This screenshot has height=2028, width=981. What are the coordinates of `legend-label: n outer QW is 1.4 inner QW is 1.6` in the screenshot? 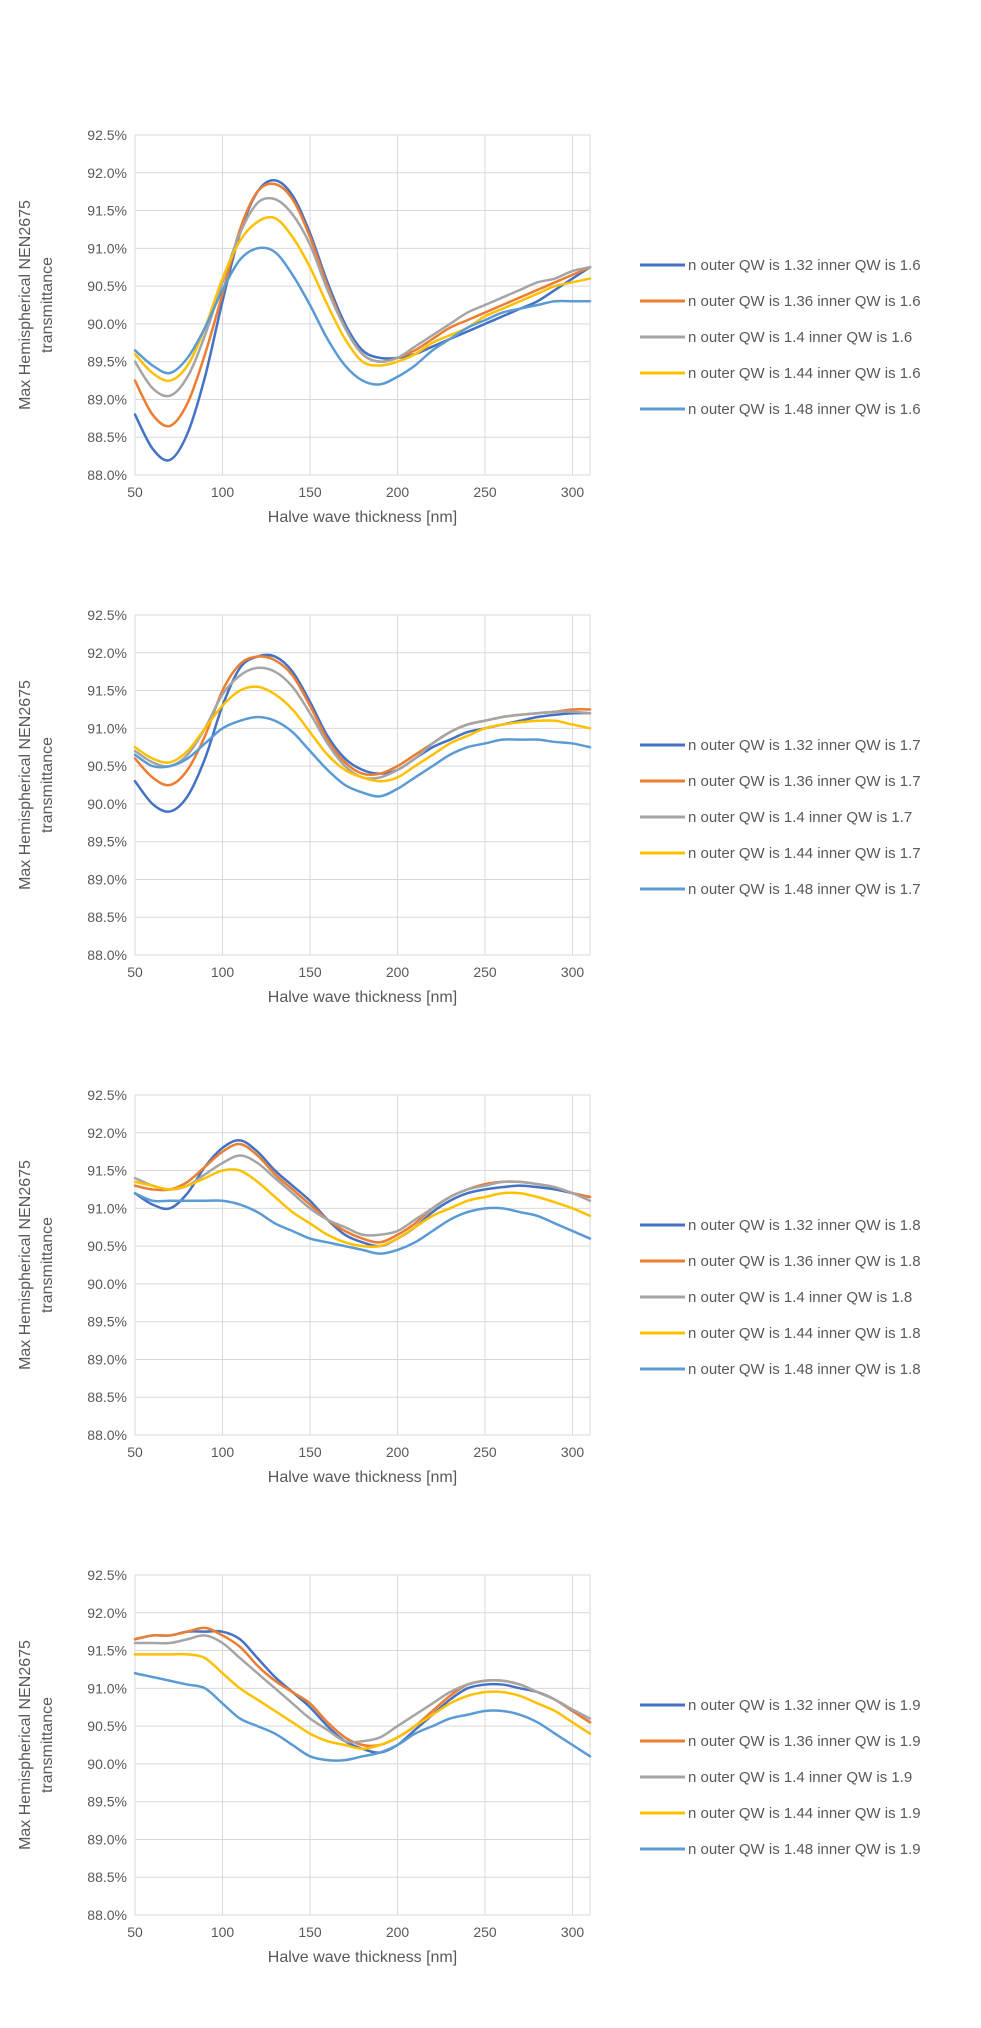 It's located at (800, 337).